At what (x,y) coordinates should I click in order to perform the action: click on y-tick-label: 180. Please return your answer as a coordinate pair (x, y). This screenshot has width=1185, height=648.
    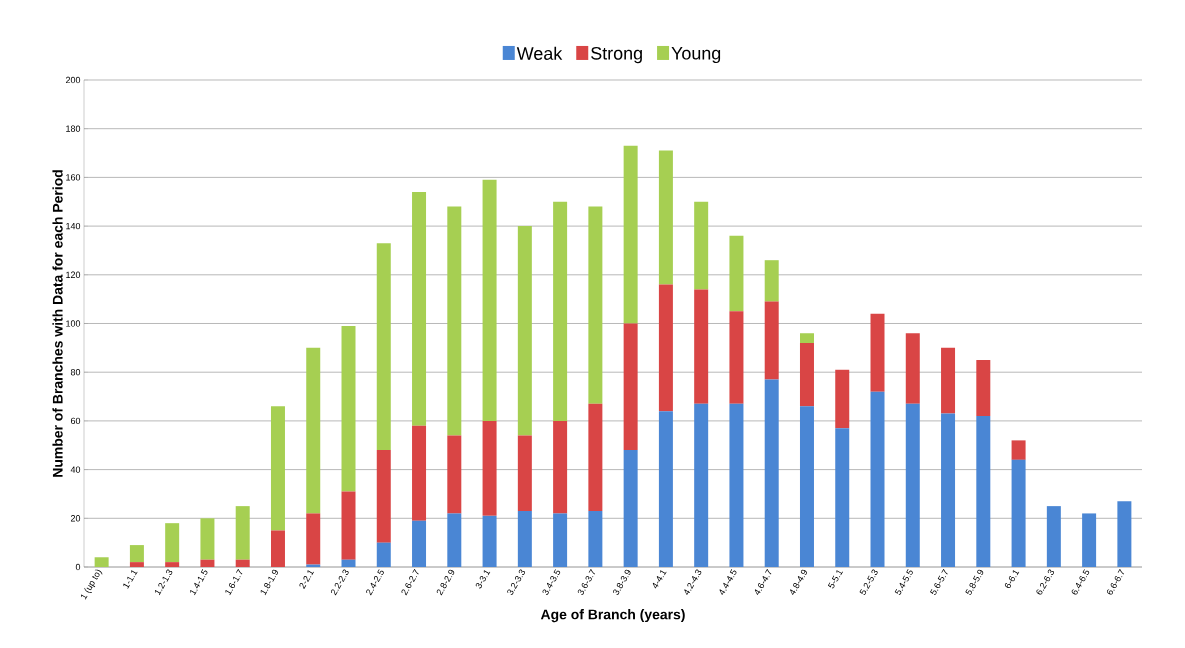
    Looking at the image, I should click on (73, 128).